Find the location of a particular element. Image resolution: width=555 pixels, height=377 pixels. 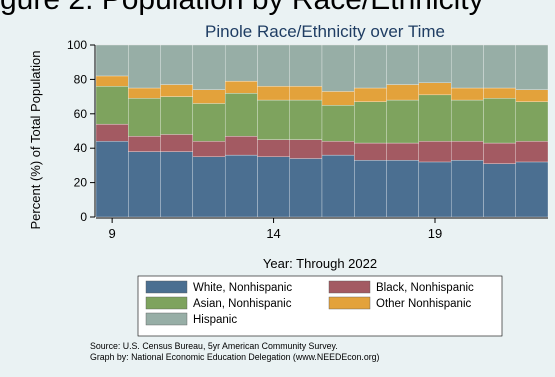

y-tick-label: 40 is located at coordinates (81, 148).